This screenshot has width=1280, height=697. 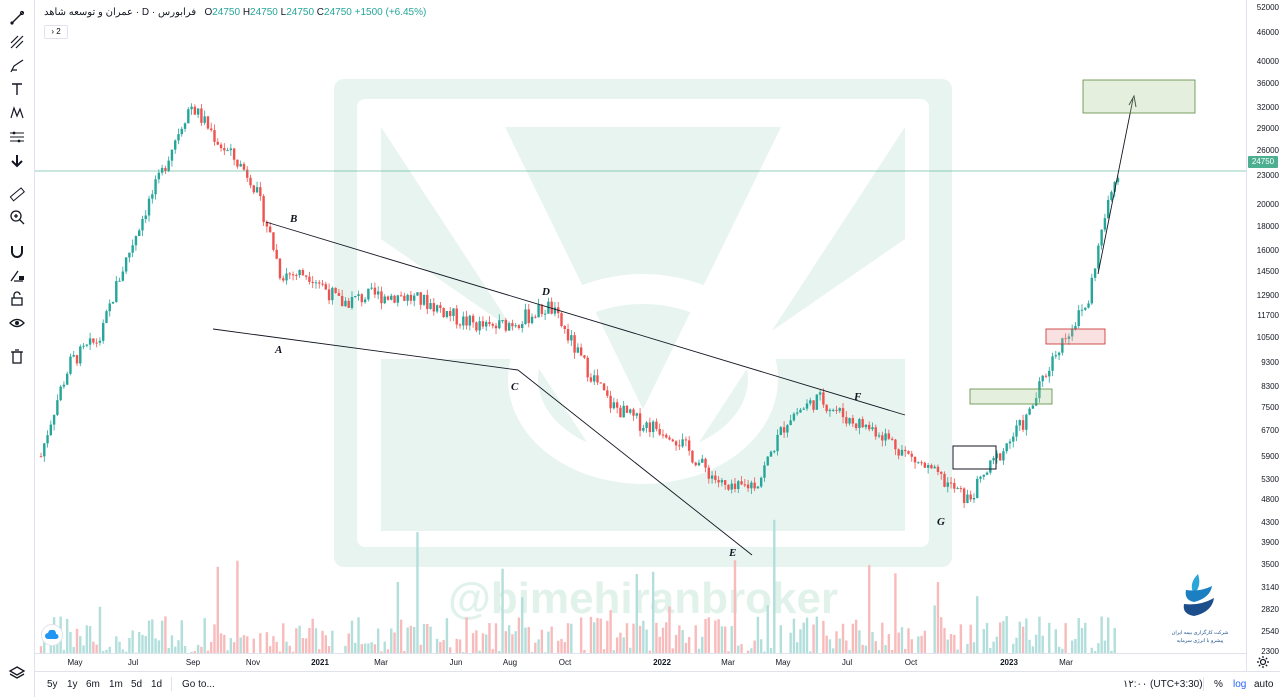 I want to click on time-tick: Nov, so click(x=253, y=662).